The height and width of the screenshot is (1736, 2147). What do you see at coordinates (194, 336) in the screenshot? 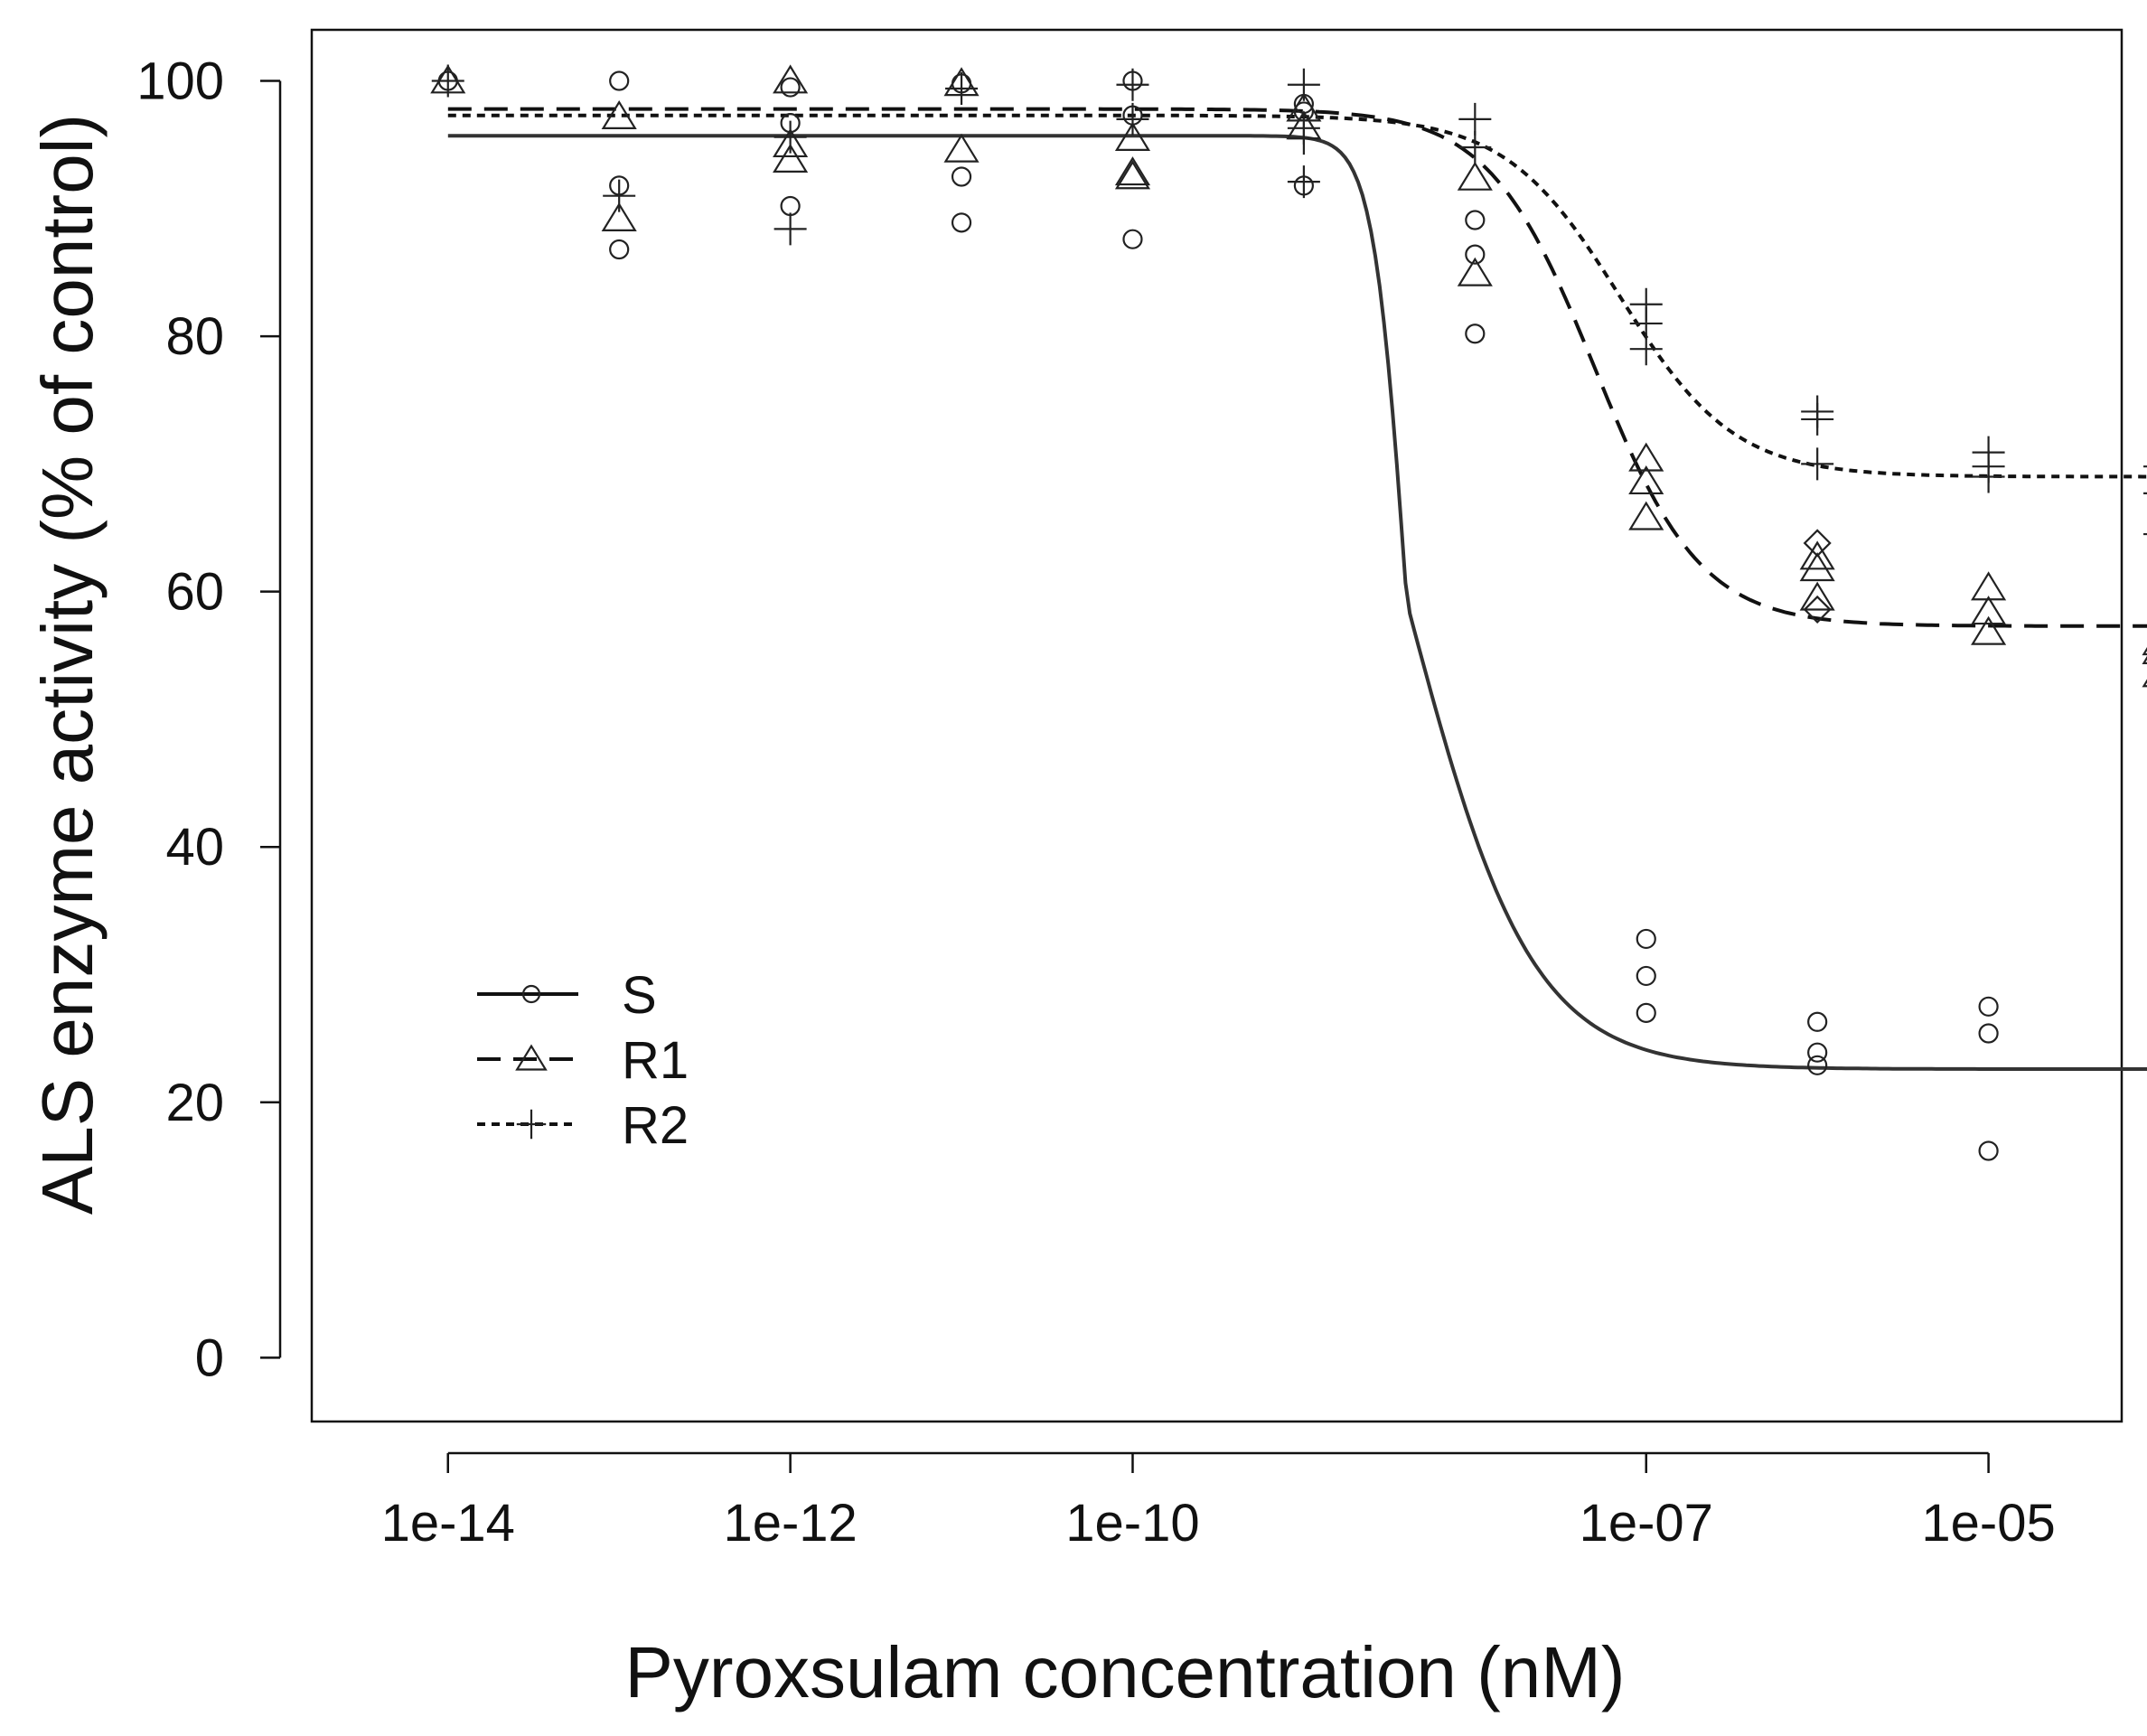
I see `y-tick-label: 80` at bounding box center [194, 336].